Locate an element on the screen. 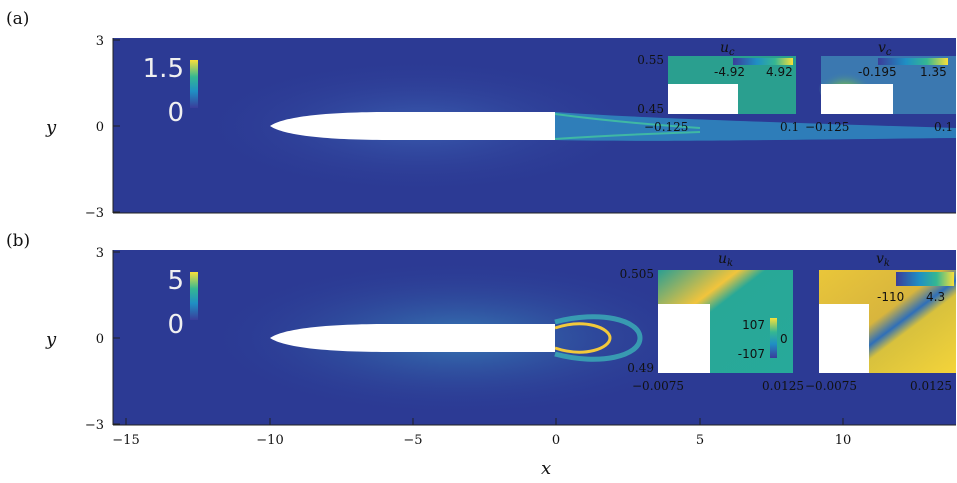 This screenshot has width=957, height=483. inset-vk-body is located at coordinates (844, 338).